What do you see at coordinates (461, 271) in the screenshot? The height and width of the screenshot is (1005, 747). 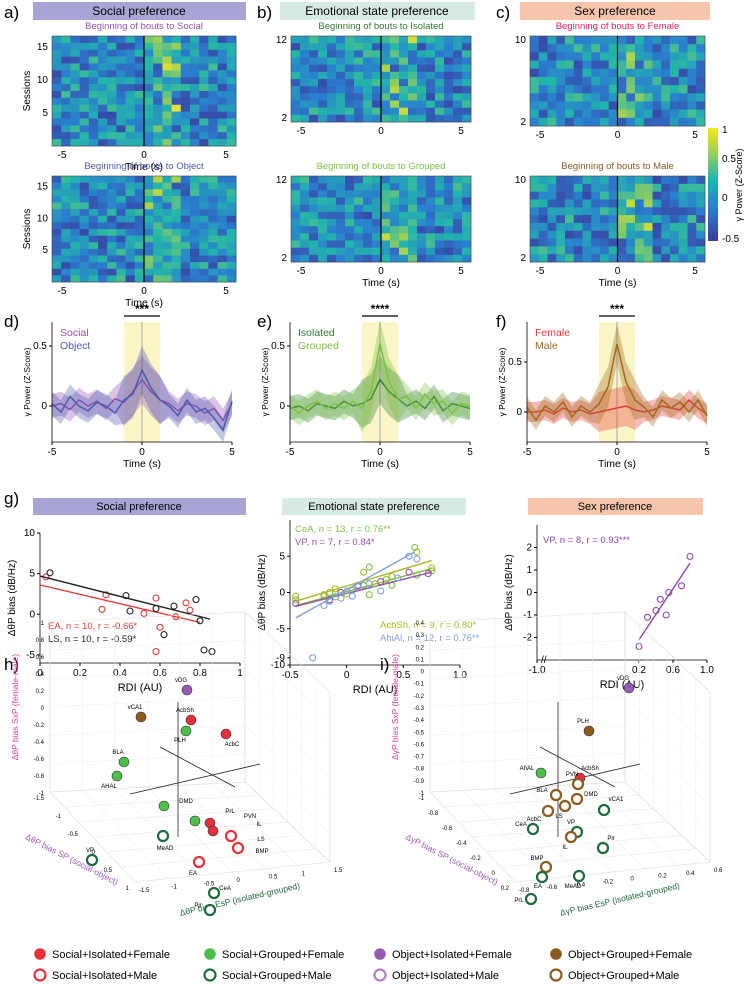 I see `heatmap-xtick: 5` at bounding box center [461, 271].